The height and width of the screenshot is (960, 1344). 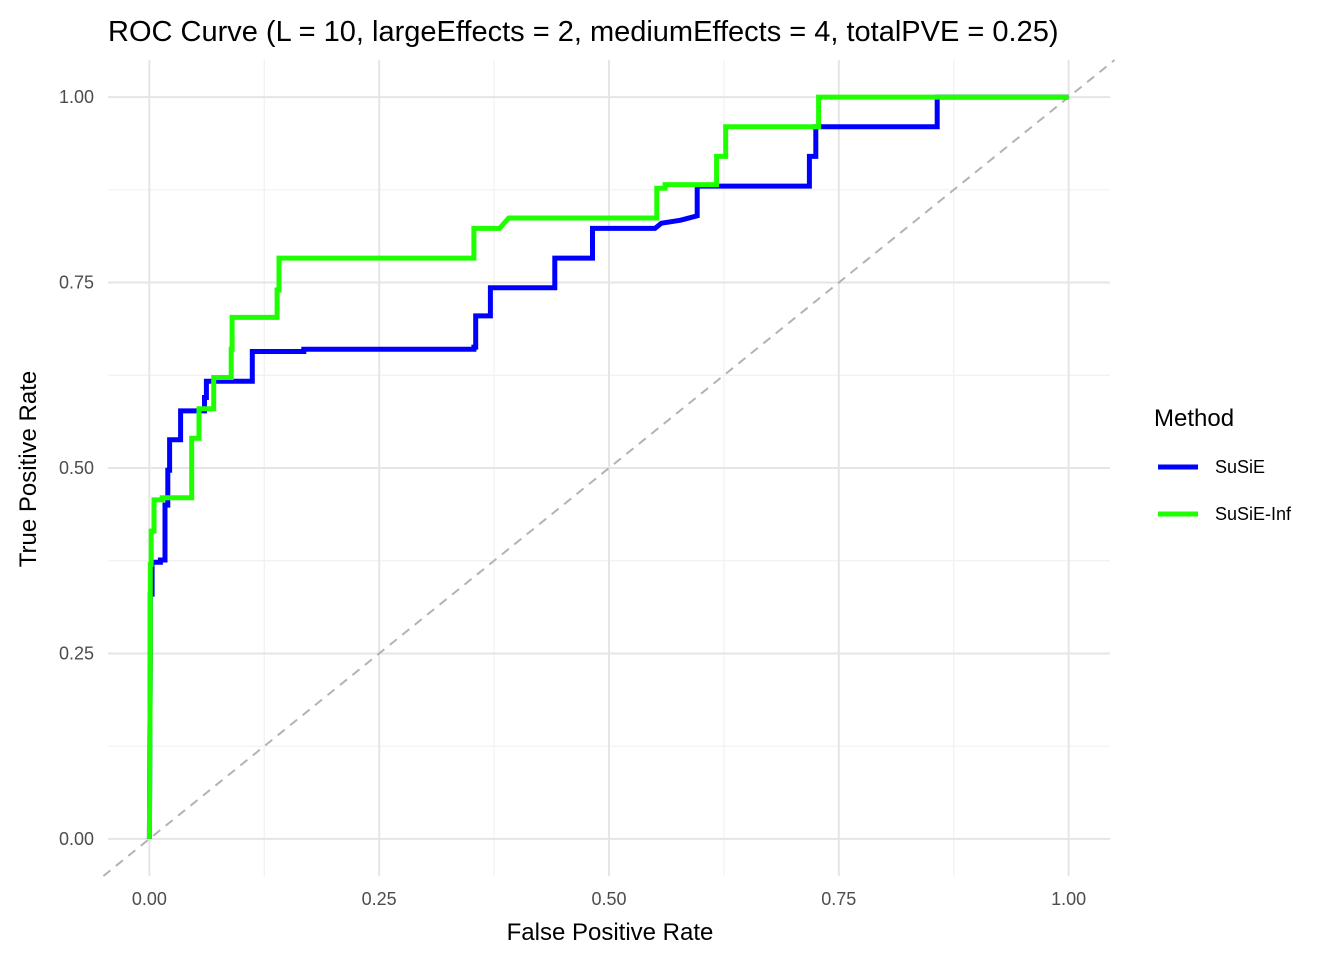 What do you see at coordinates (76, 839) in the screenshot?
I see `y-tick-label: 0.00` at bounding box center [76, 839].